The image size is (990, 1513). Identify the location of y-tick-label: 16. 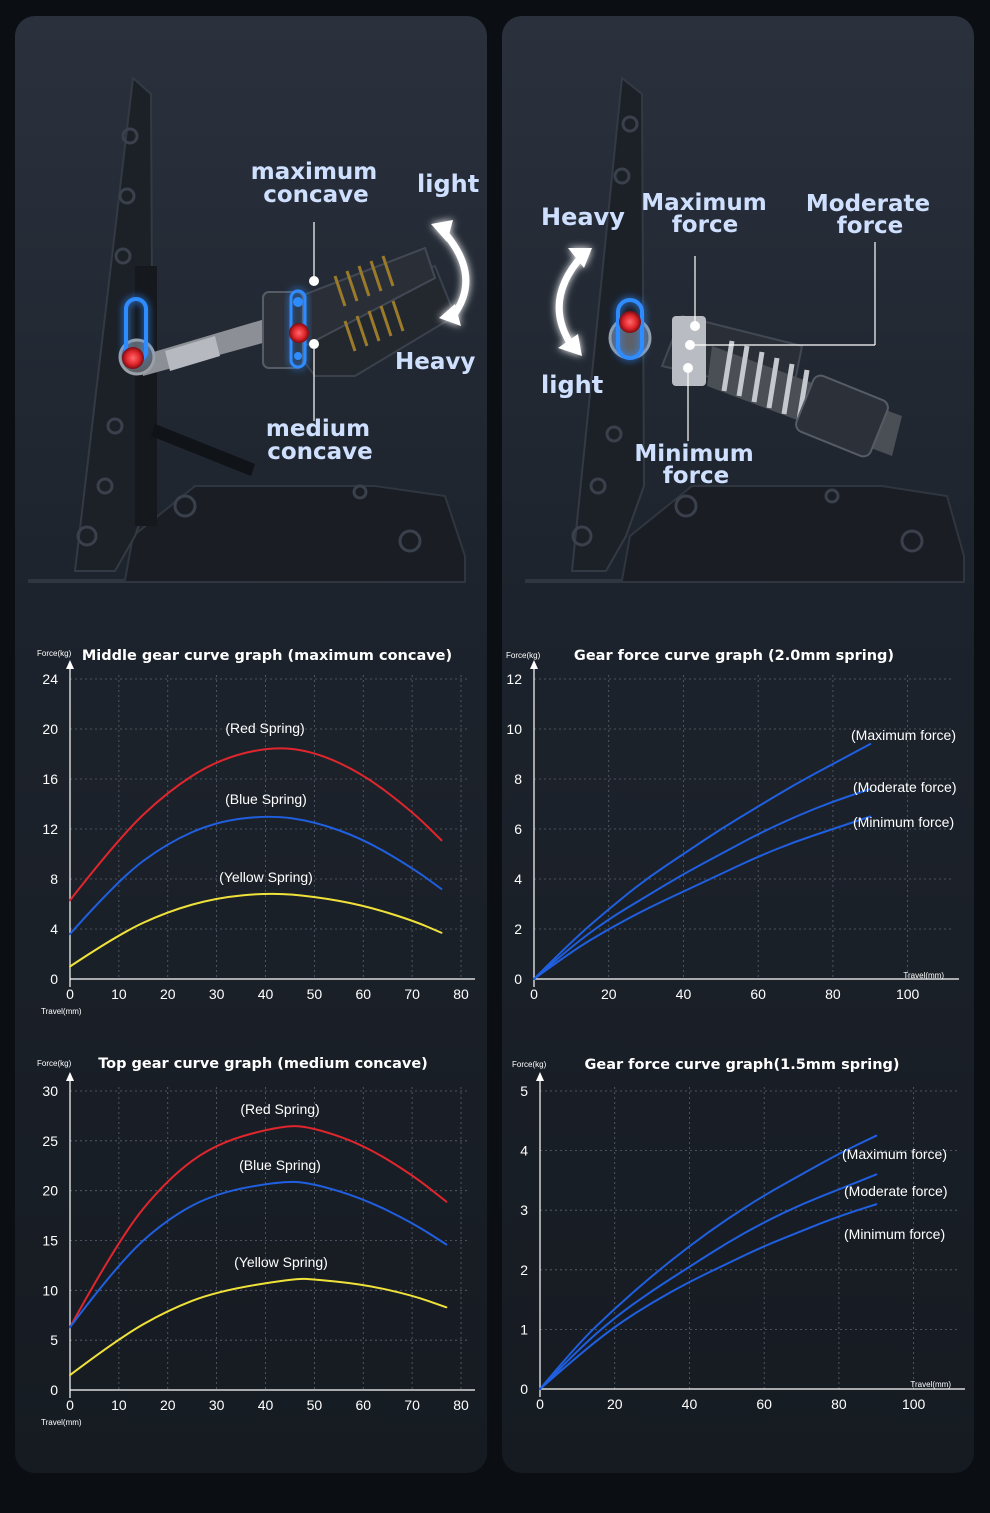
(50, 779).